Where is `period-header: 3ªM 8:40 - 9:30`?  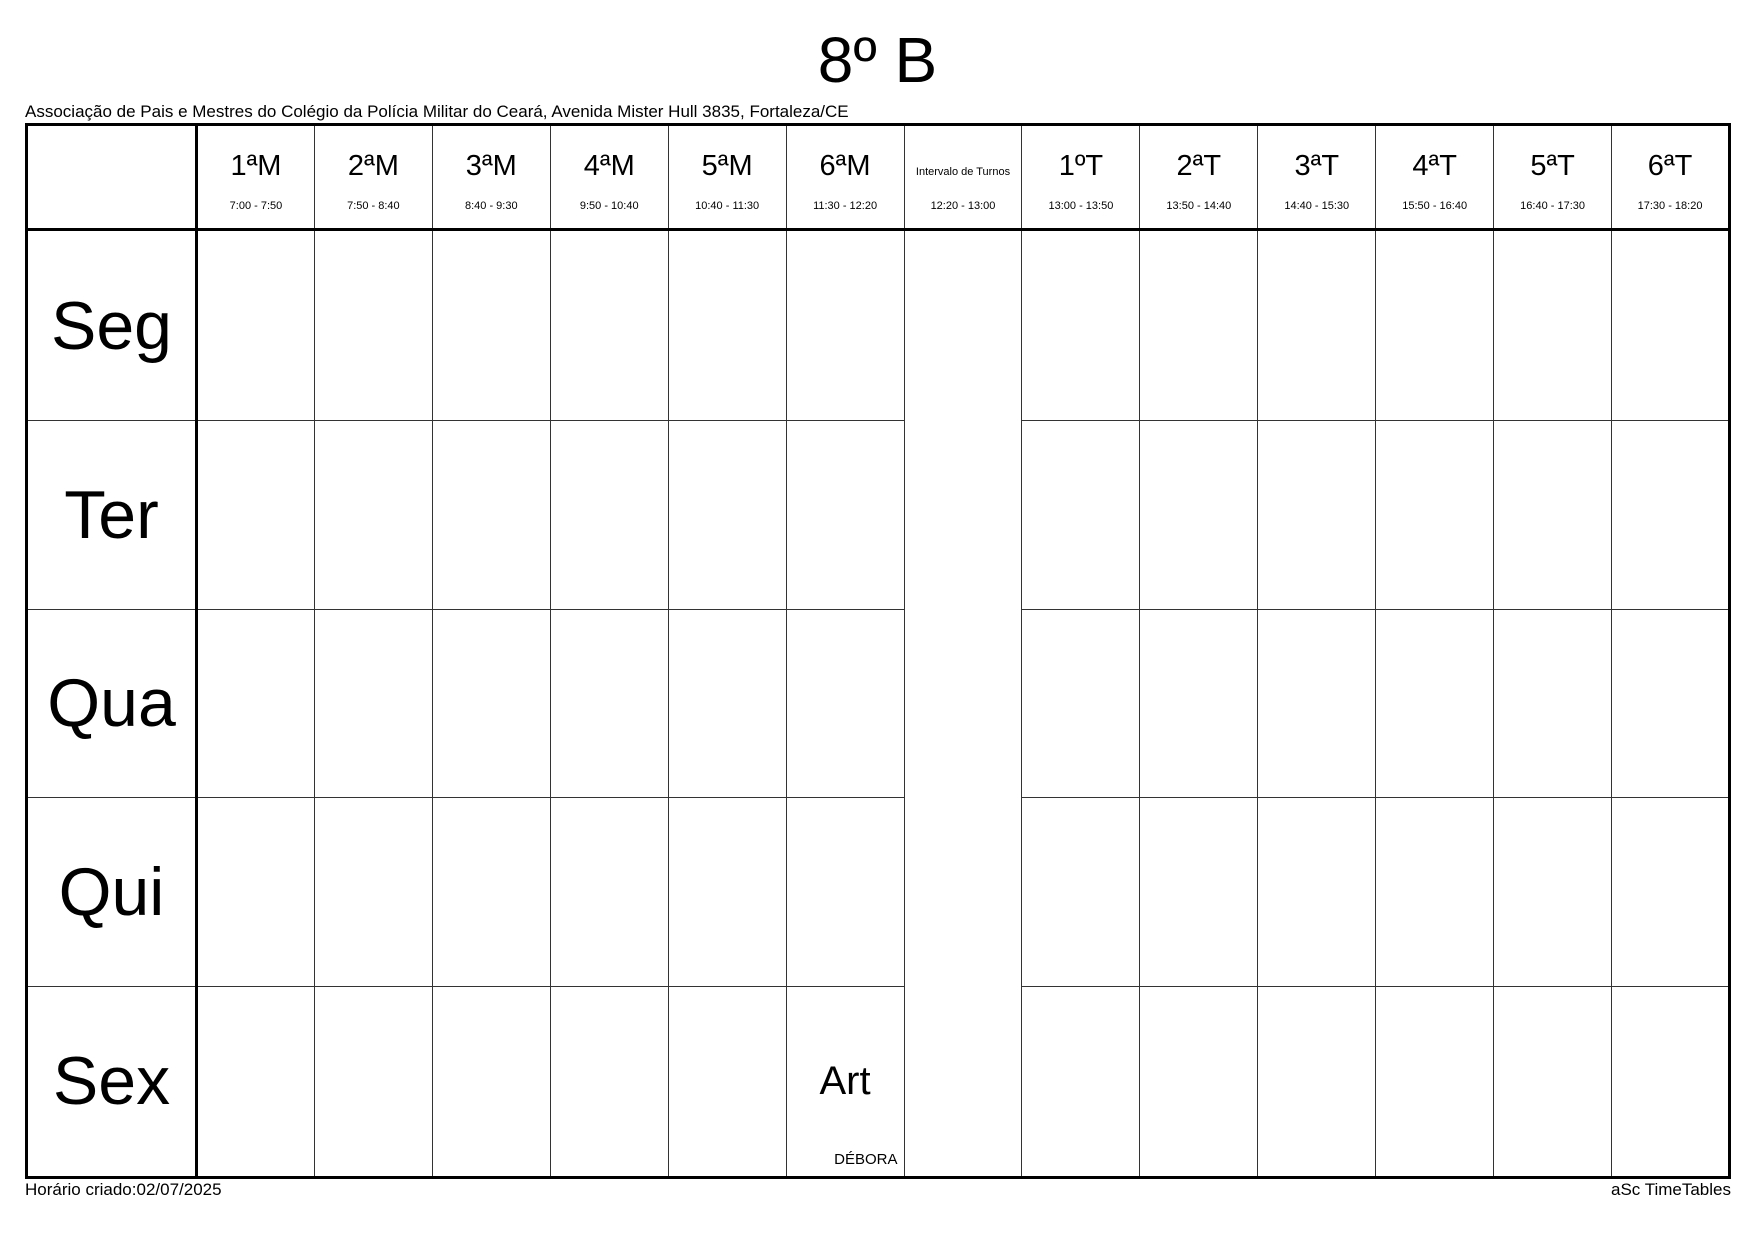
period-header: 3ªM 8:40 - 9:30 is located at coordinates (491, 177).